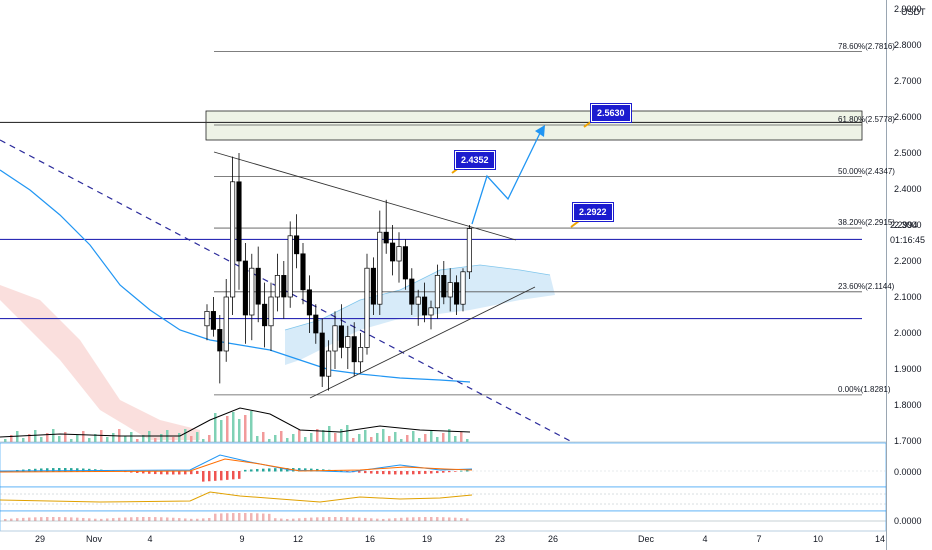 Image resolution: width=932 pixels, height=550 pixels. I want to click on triangle-lower-line, so click(422, 342).